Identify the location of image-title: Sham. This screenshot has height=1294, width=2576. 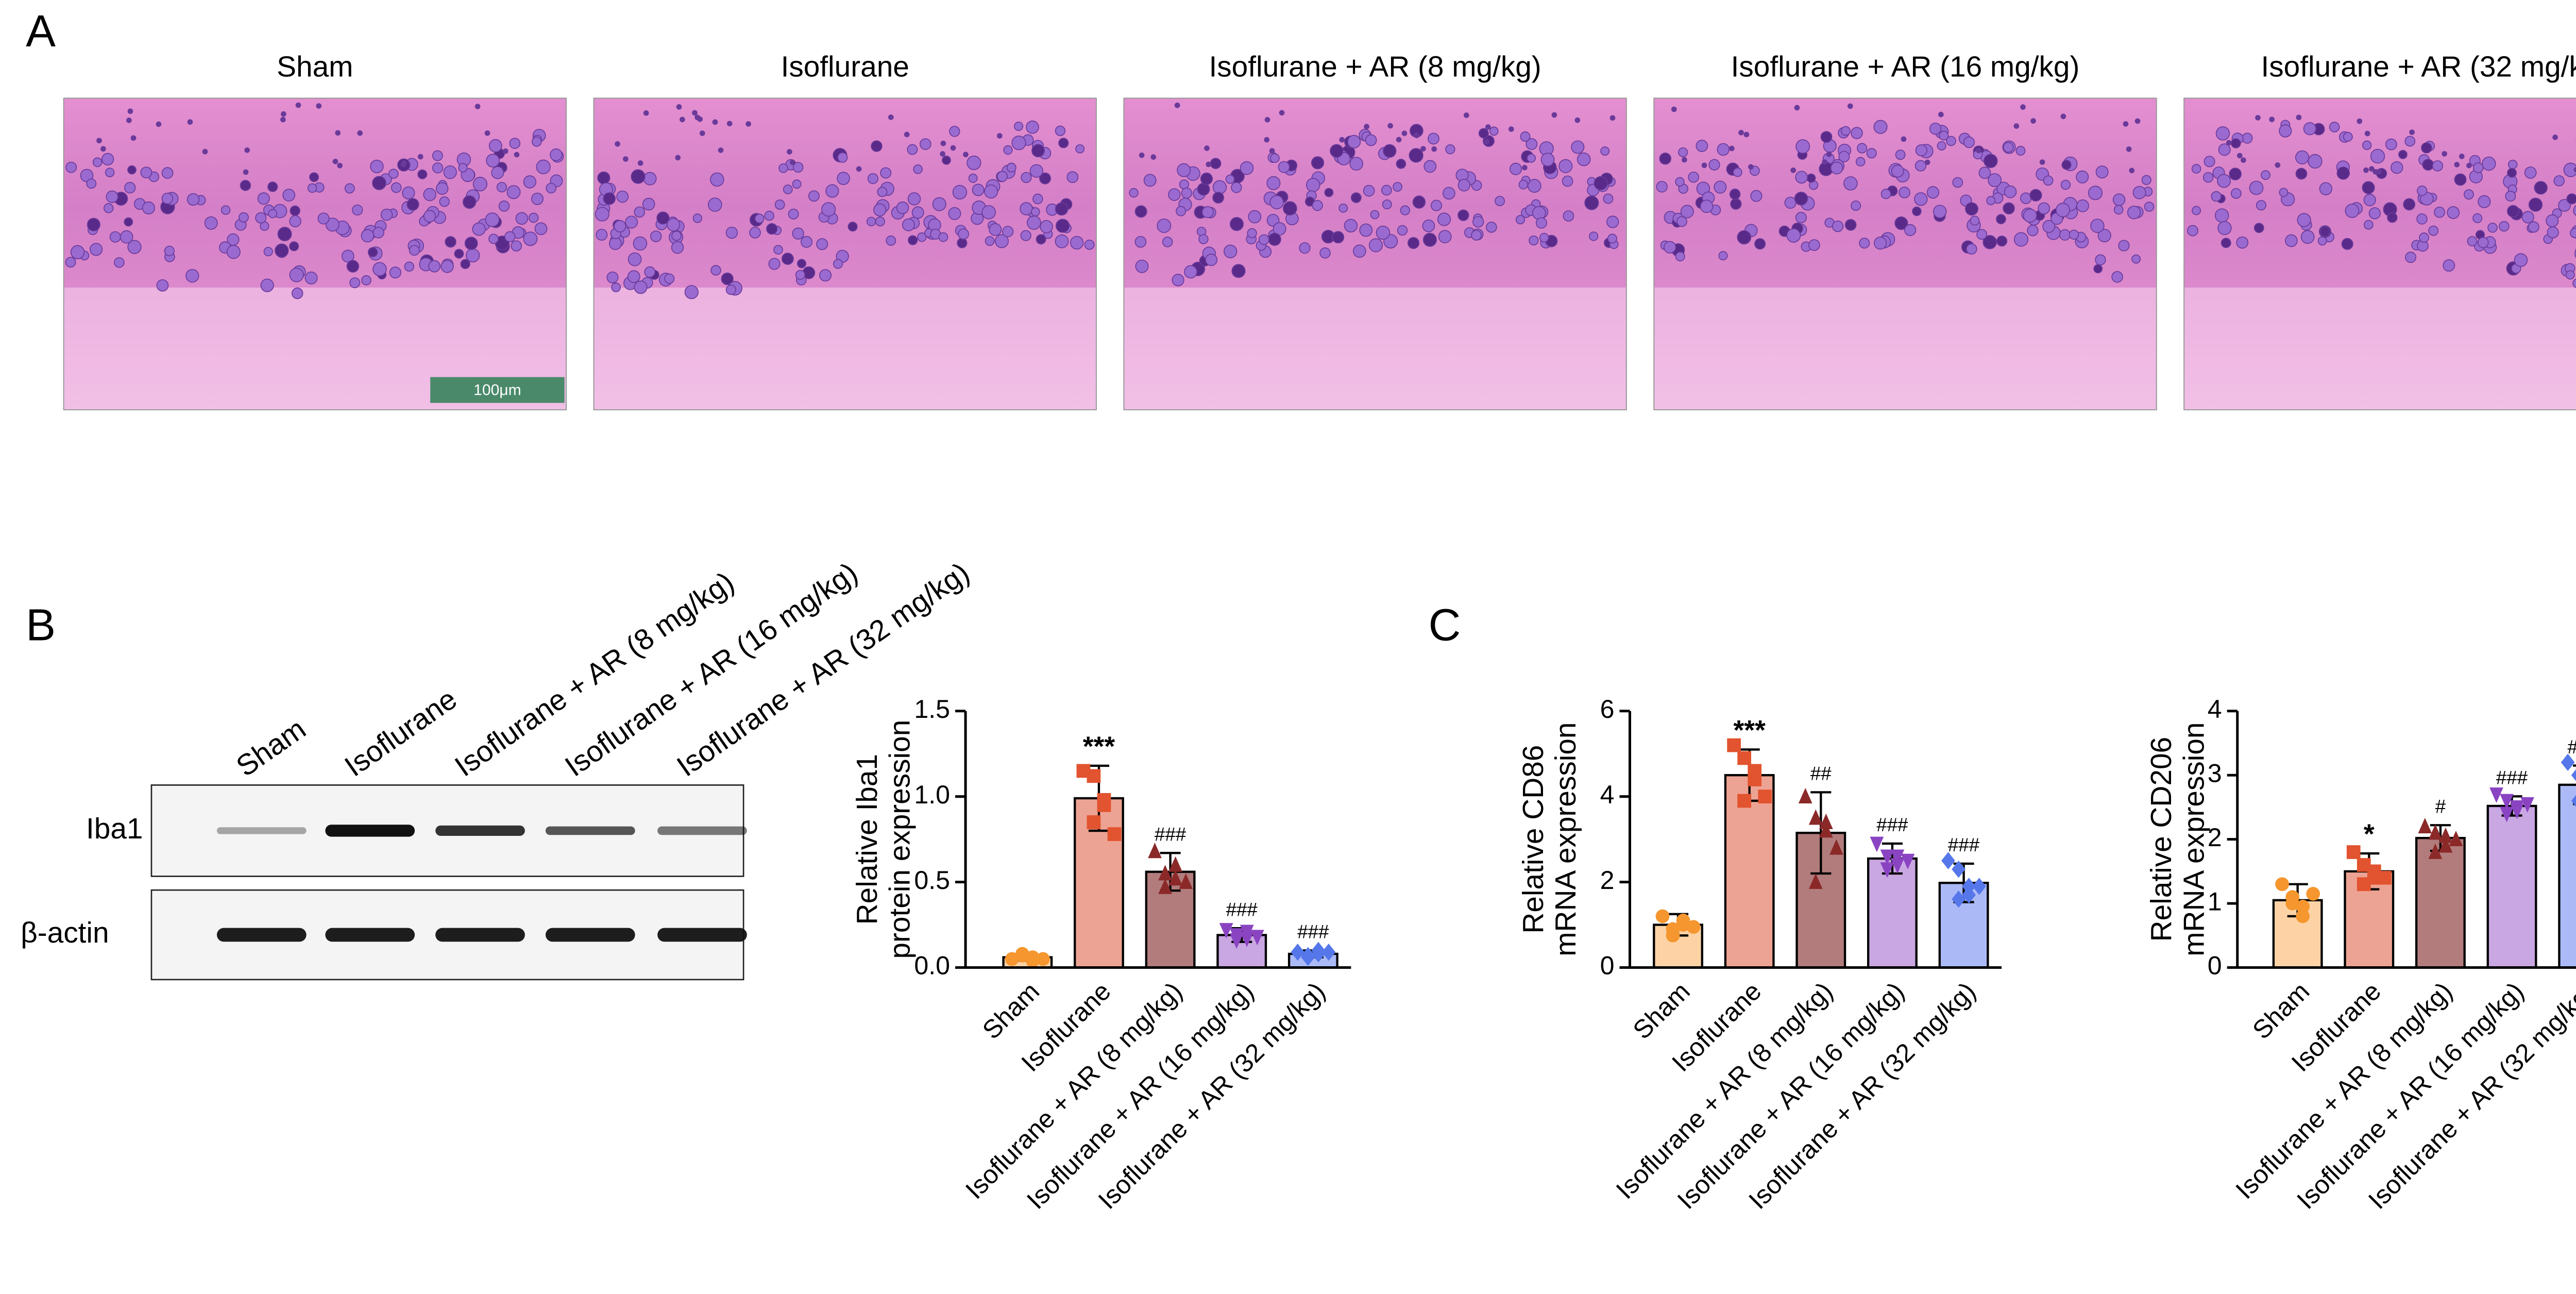
(315, 67).